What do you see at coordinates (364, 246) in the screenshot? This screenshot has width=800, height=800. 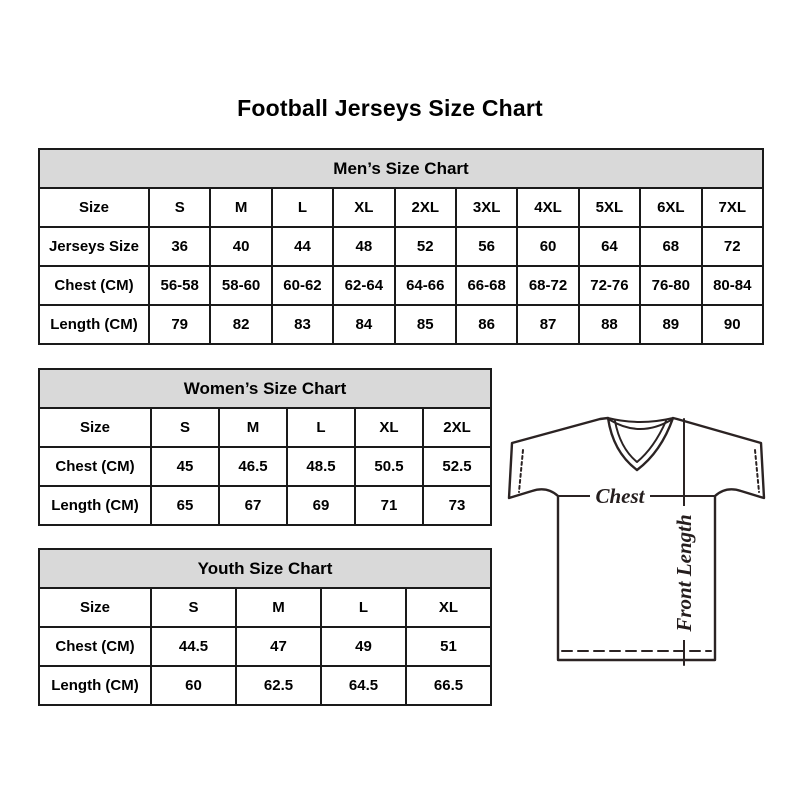 I see `mens-data-cell: 48` at bounding box center [364, 246].